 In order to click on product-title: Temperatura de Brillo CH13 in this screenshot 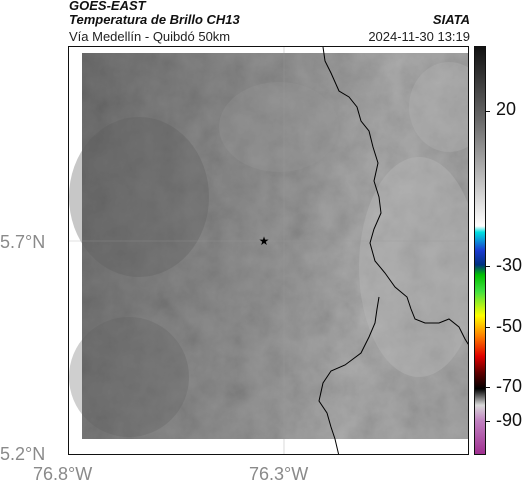, I will do `click(154, 19)`.